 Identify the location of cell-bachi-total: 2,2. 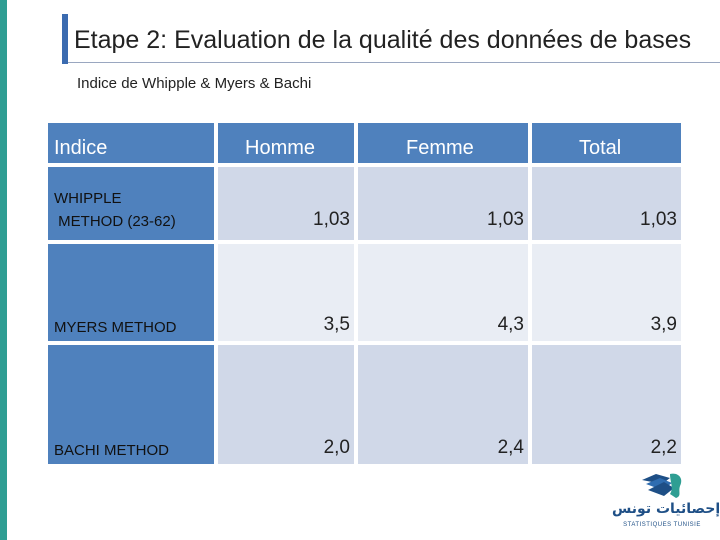
(606, 404).